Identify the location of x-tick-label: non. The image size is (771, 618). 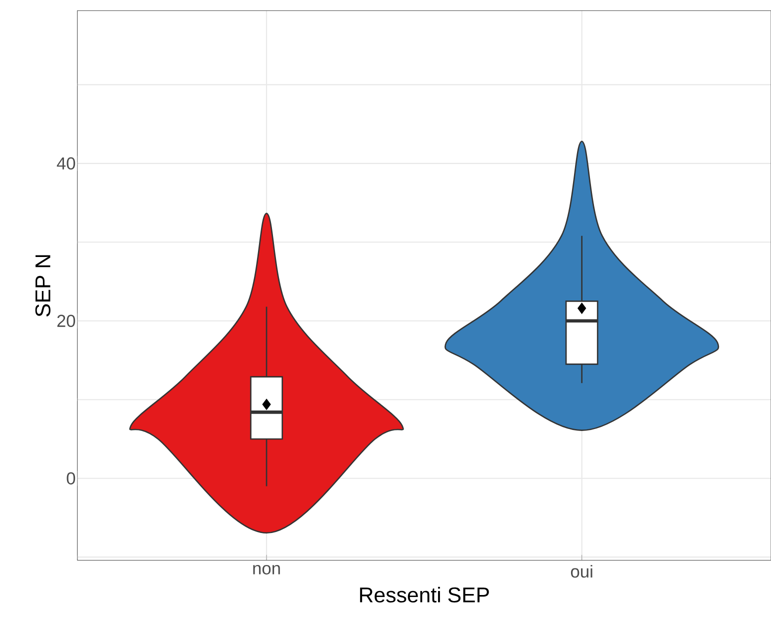
(266, 570).